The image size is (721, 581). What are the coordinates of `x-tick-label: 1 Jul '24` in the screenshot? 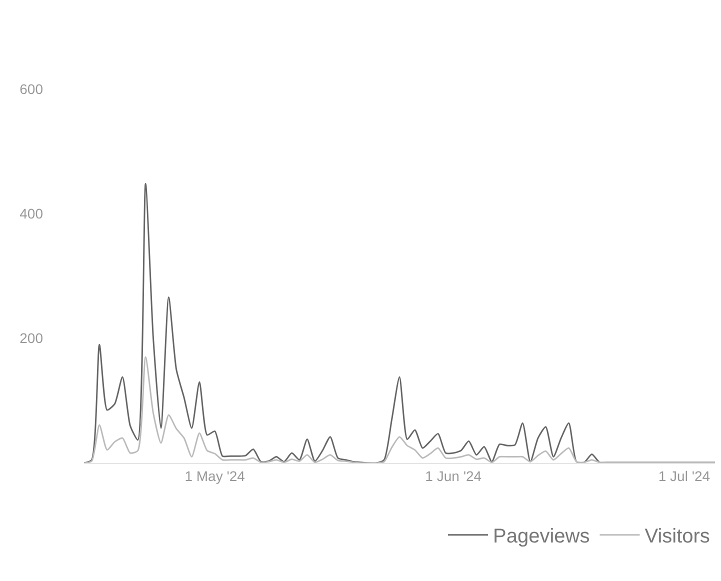 It's located at (684, 476).